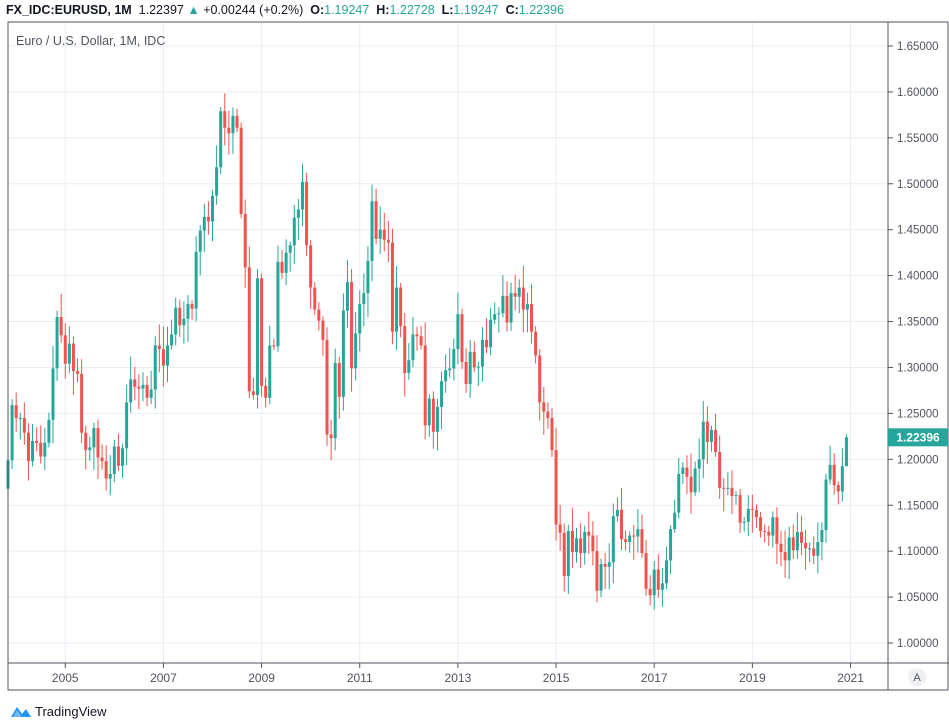  What do you see at coordinates (69, 10) in the screenshot?
I see `symbol-name: FX_IDC:EURUSD, 1M` at bounding box center [69, 10].